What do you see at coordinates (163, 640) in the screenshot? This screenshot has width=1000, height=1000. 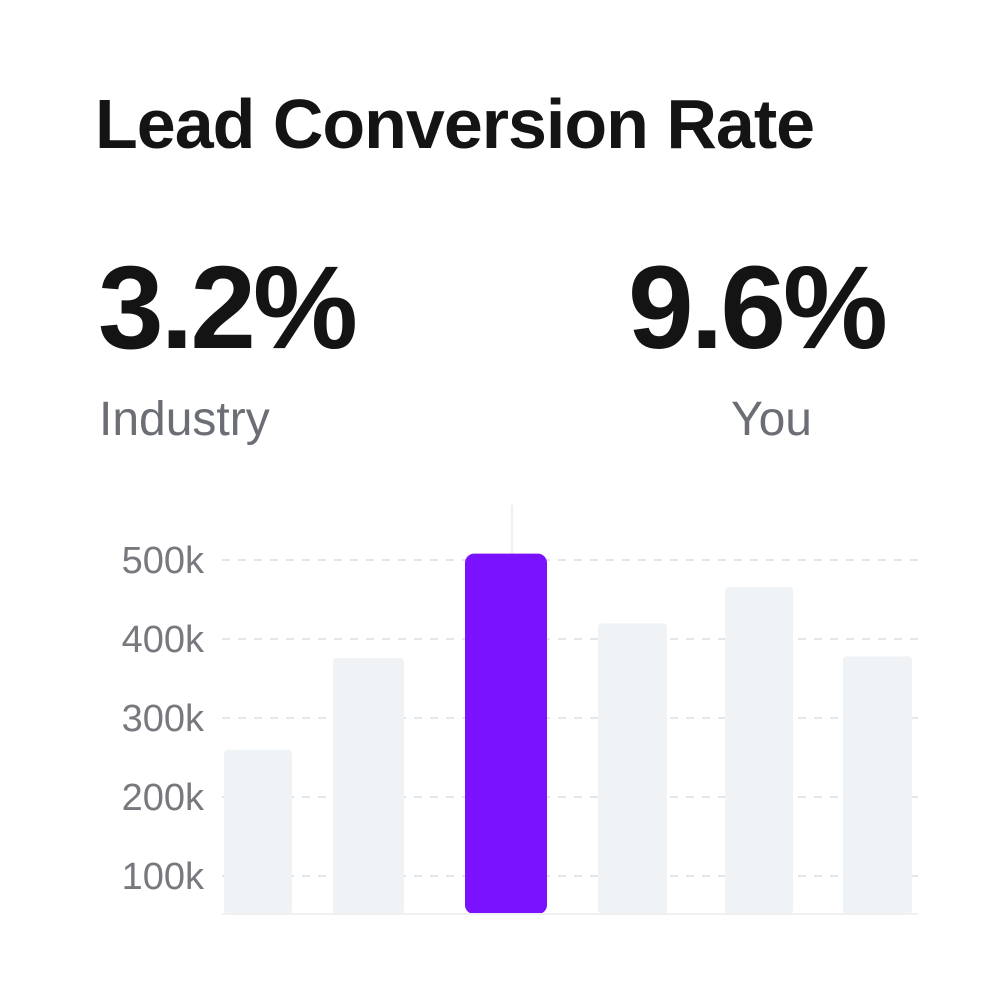 I see `y-tick-label: 400k` at bounding box center [163, 640].